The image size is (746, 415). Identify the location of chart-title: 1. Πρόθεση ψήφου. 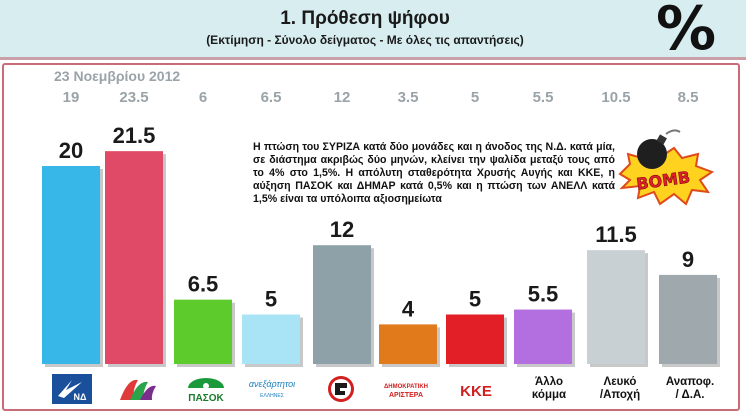
(365, 18).